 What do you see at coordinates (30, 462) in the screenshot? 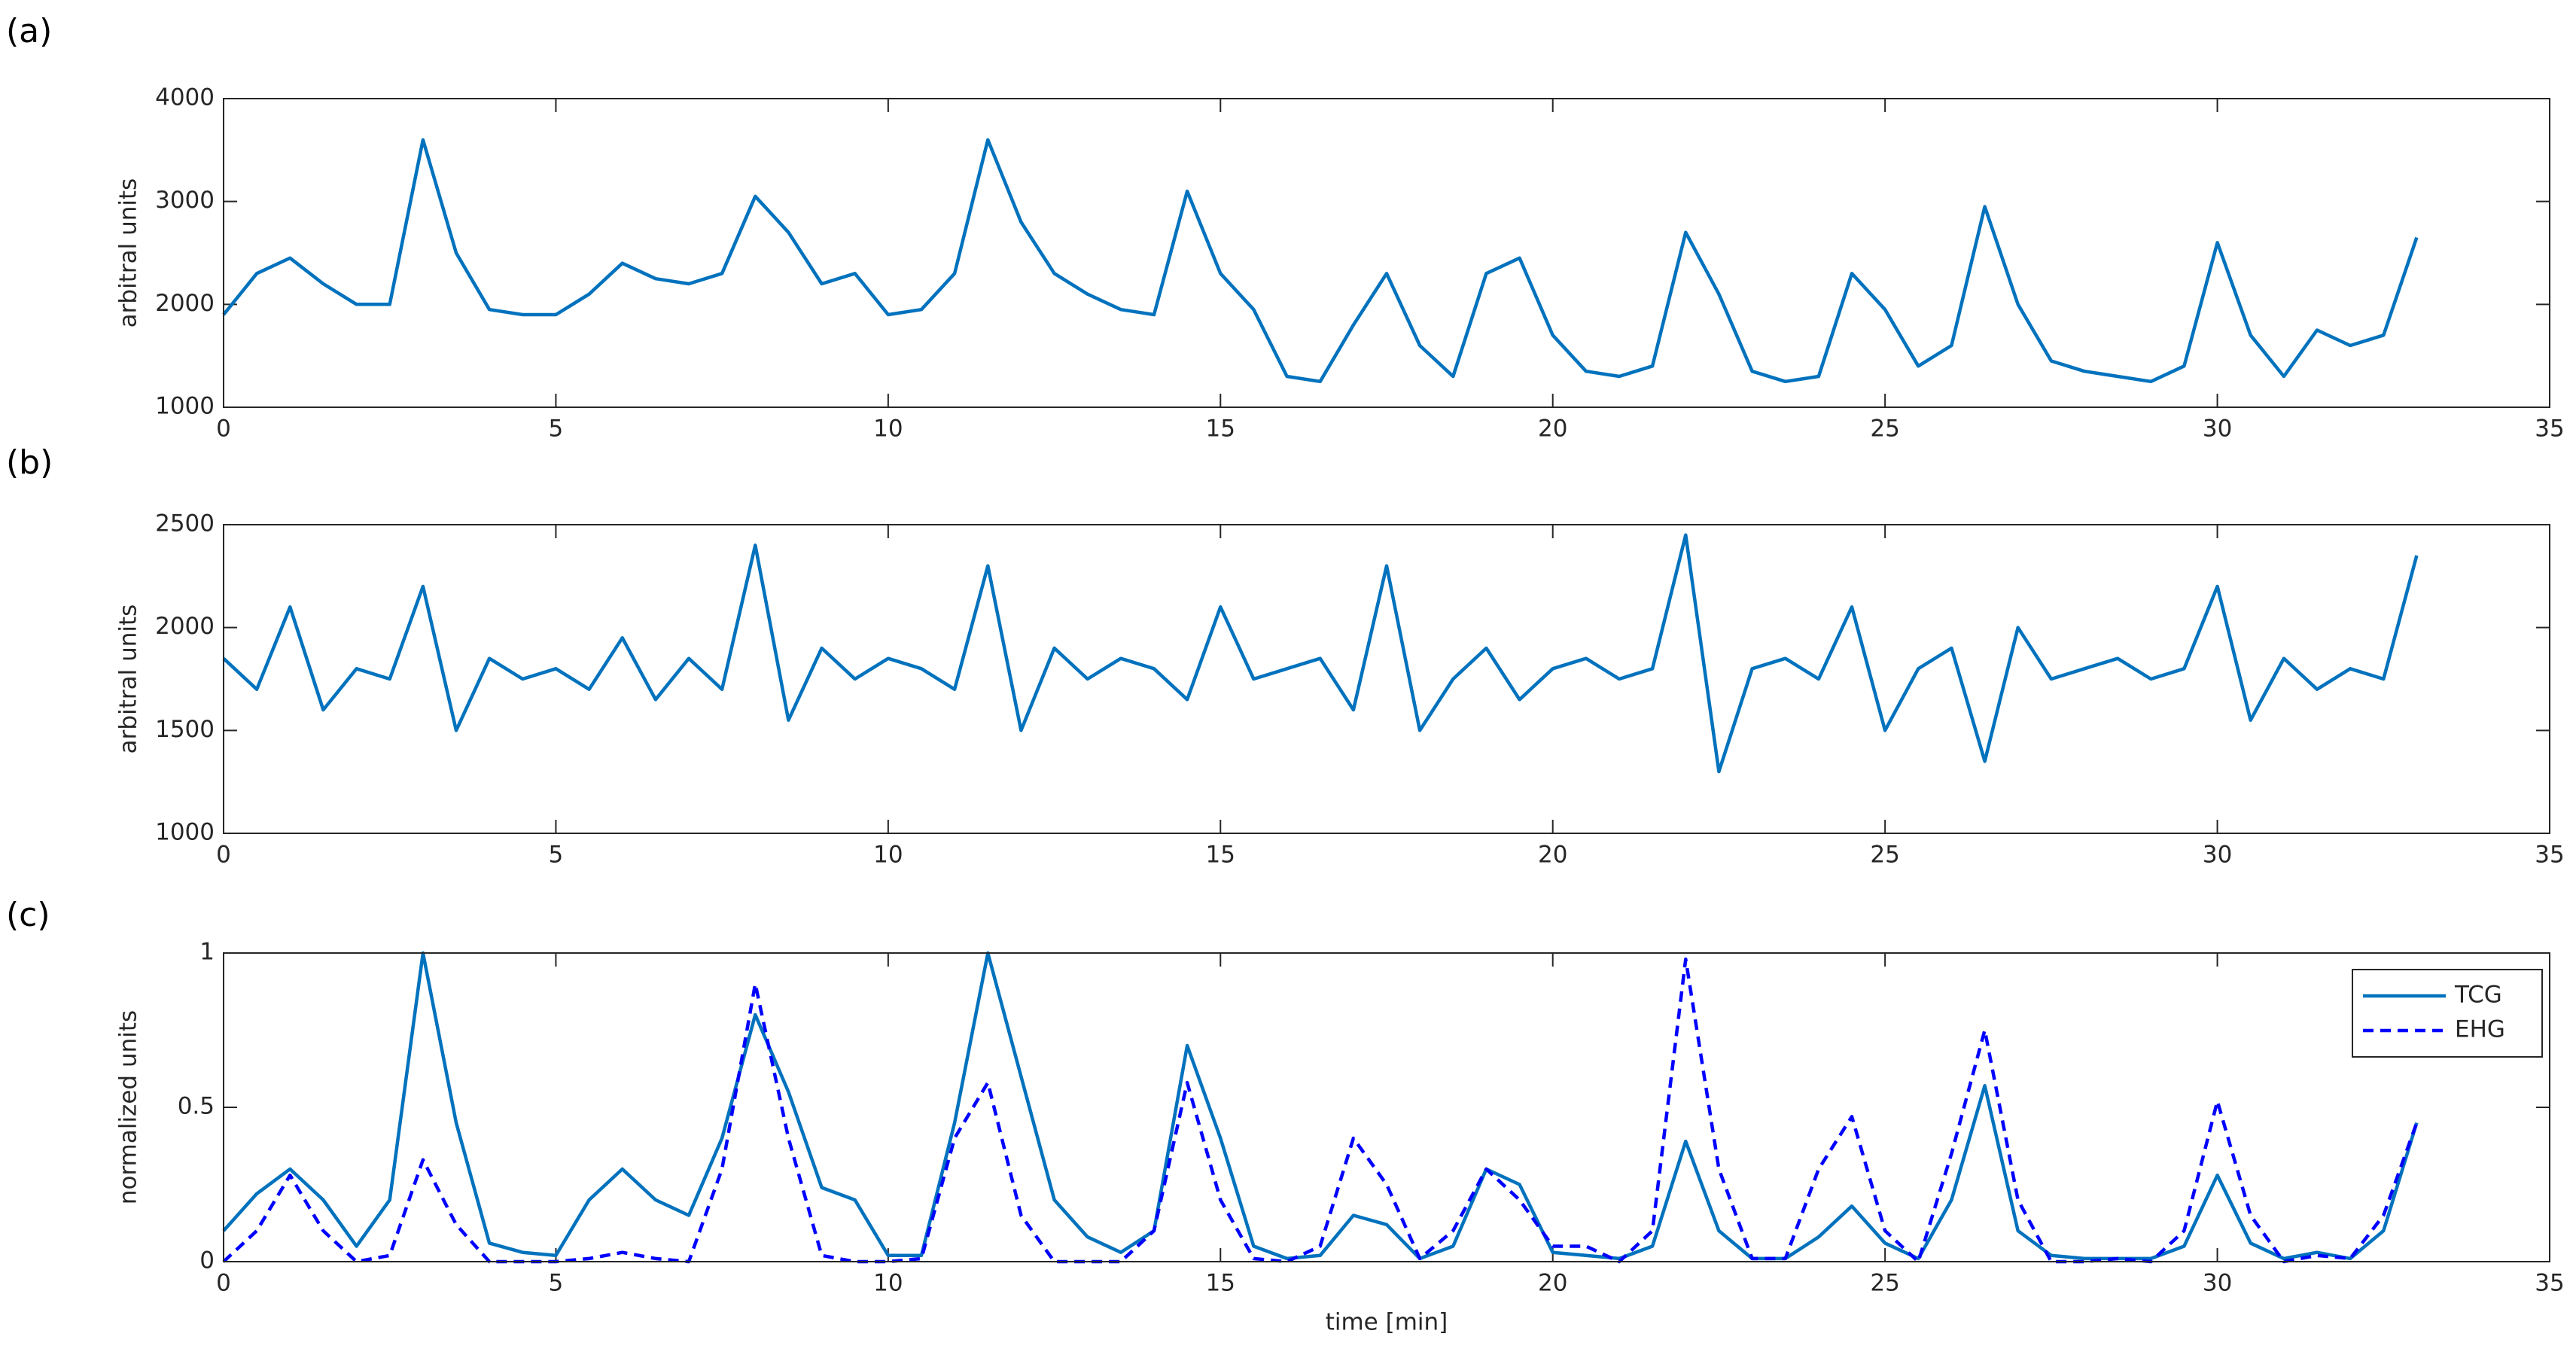
I see `panel-label: (b)` at bounding box center [30, 462].